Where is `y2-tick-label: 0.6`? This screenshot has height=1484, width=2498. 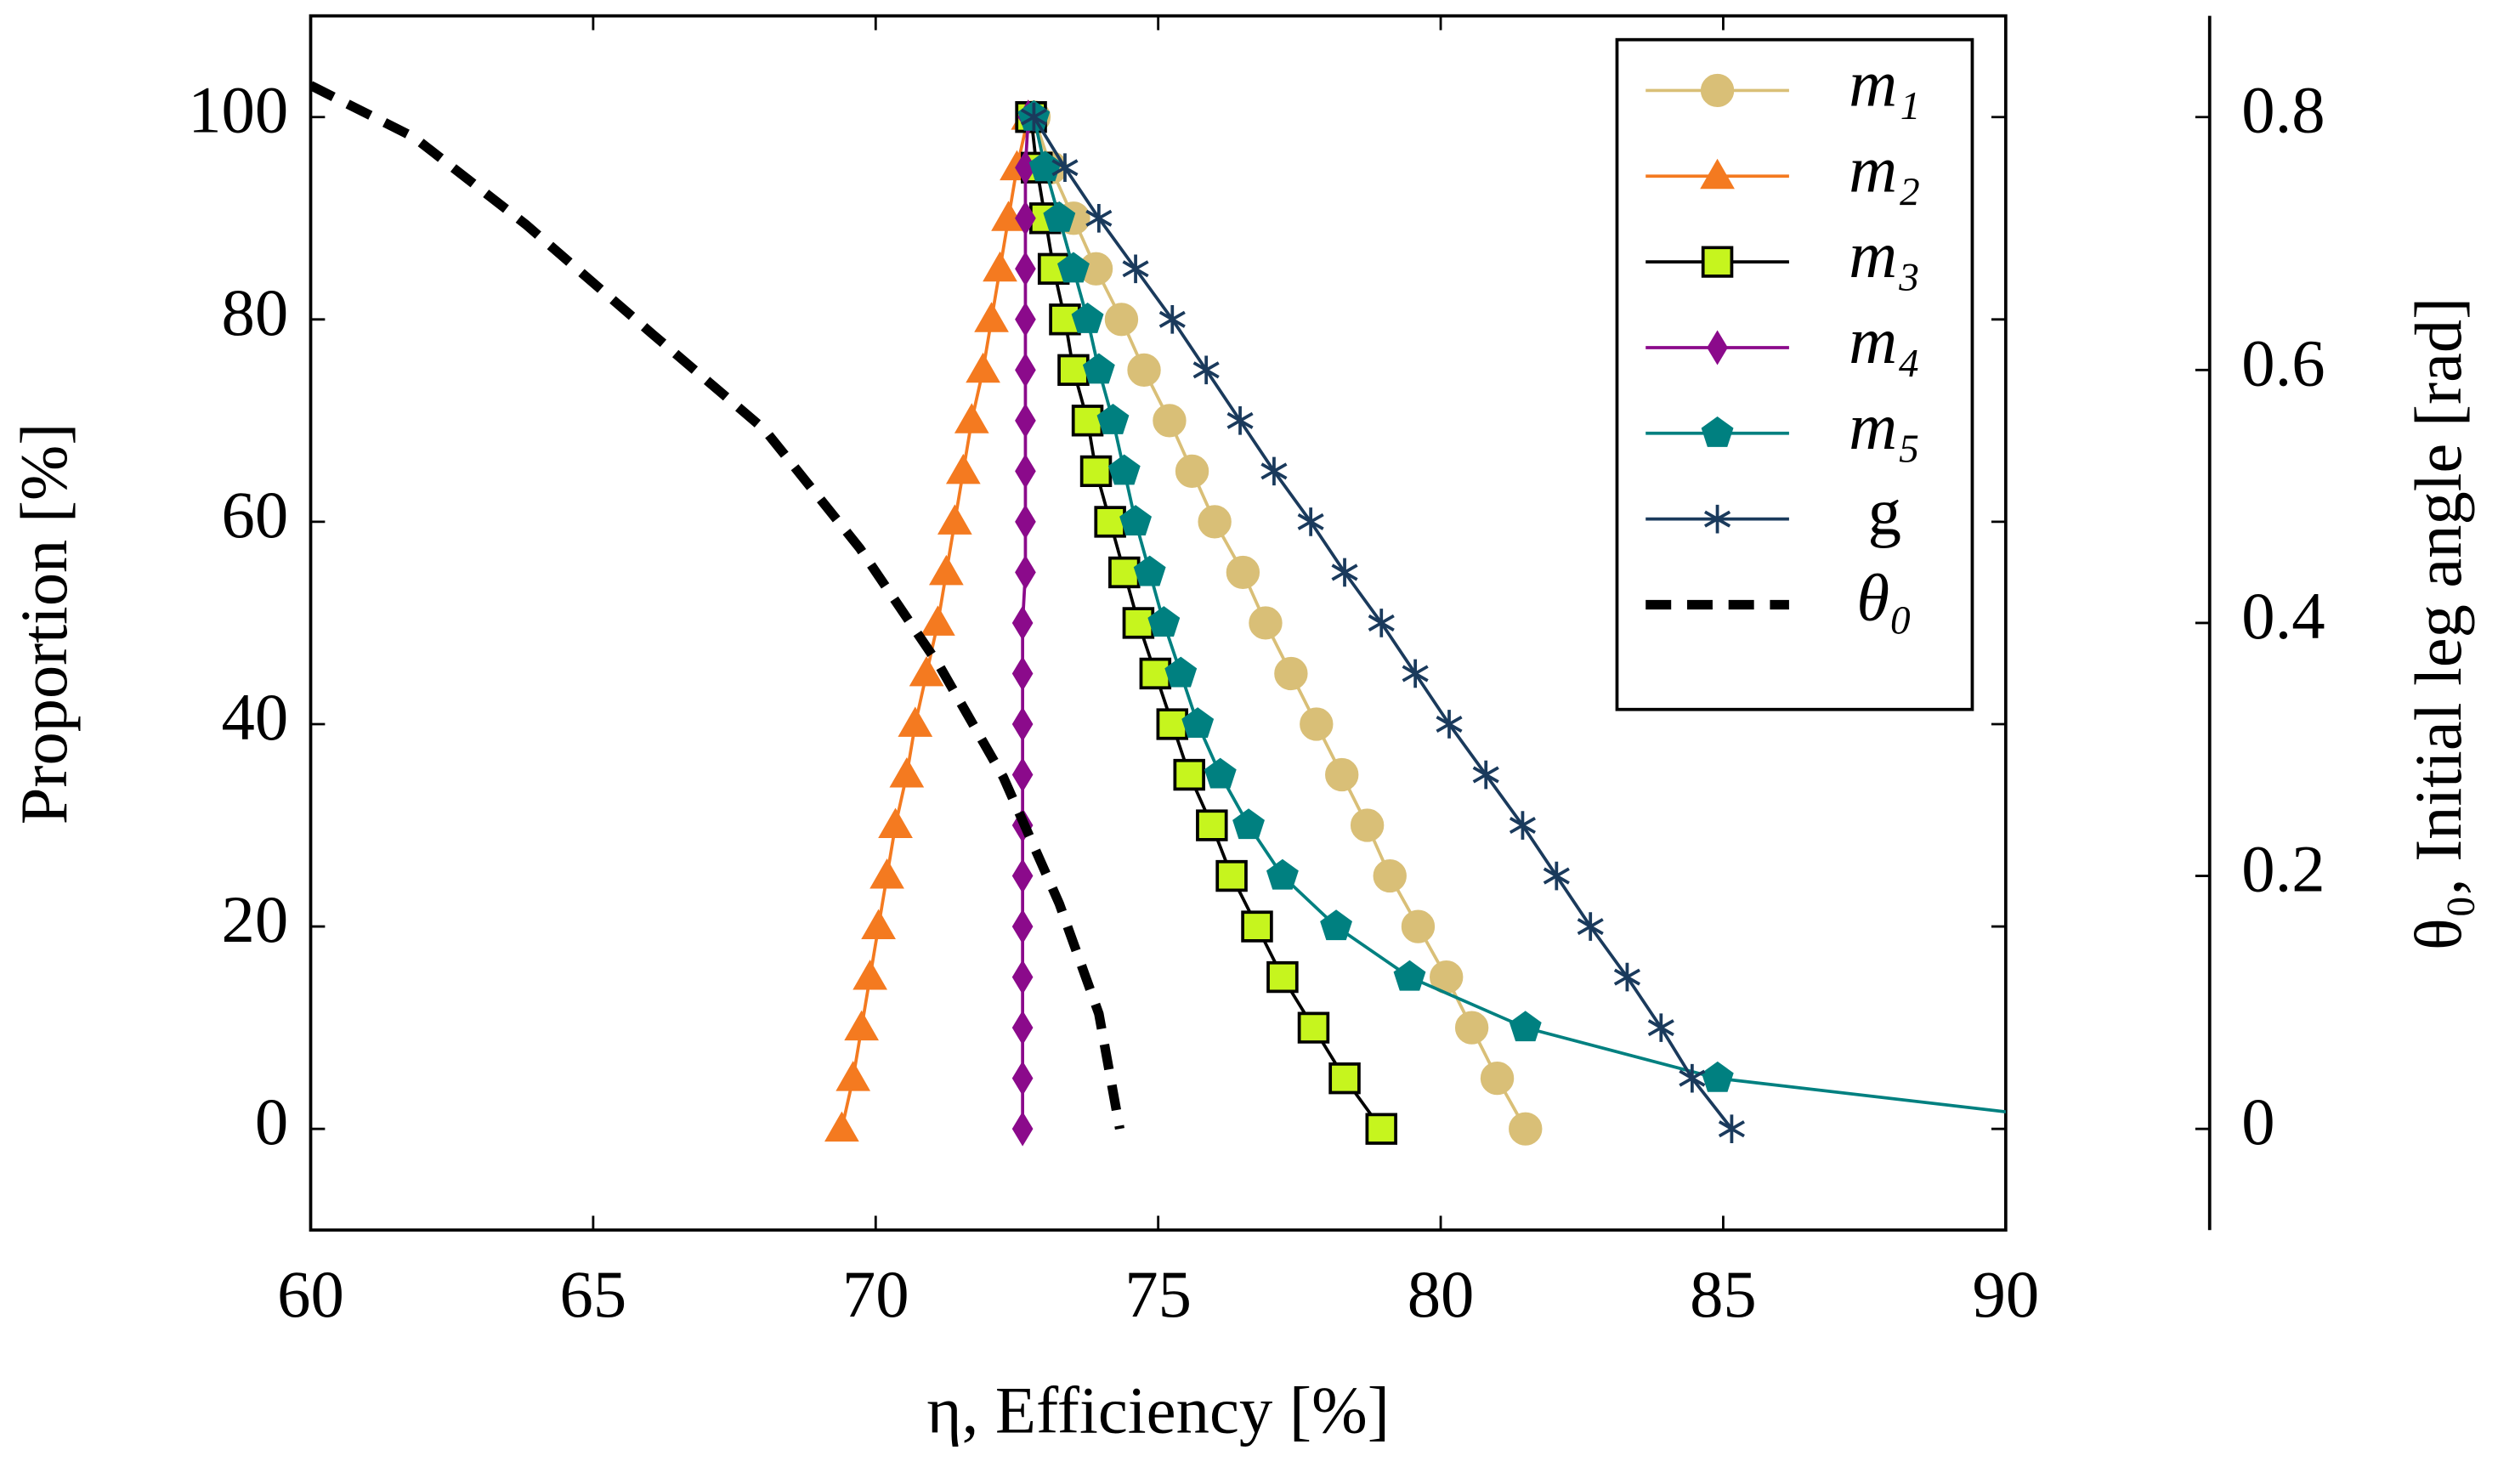 y2-tick-label: 0.6 is located at coordinates (2283, 362).